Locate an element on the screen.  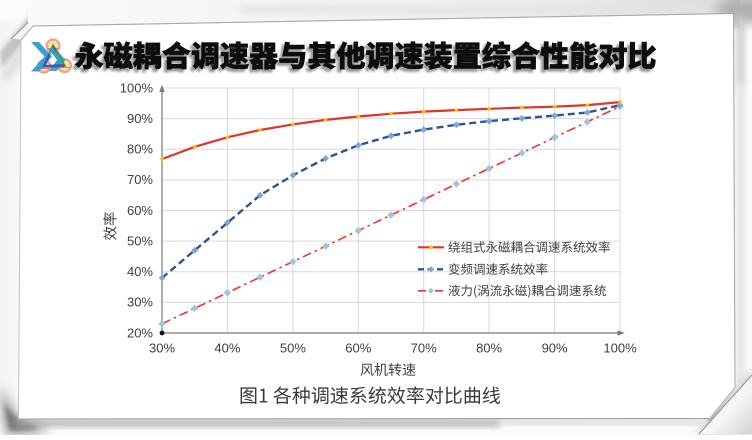
svg-text: 20% is located at coordinates (140, 332).